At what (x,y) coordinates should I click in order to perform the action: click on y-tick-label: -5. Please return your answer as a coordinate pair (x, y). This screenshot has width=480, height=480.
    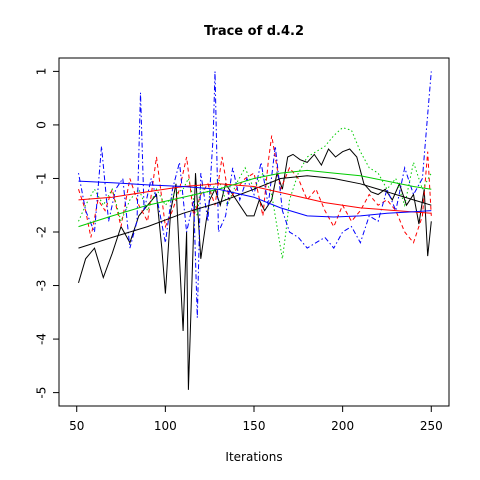
    Looking at the image, I should click on (42, 393).